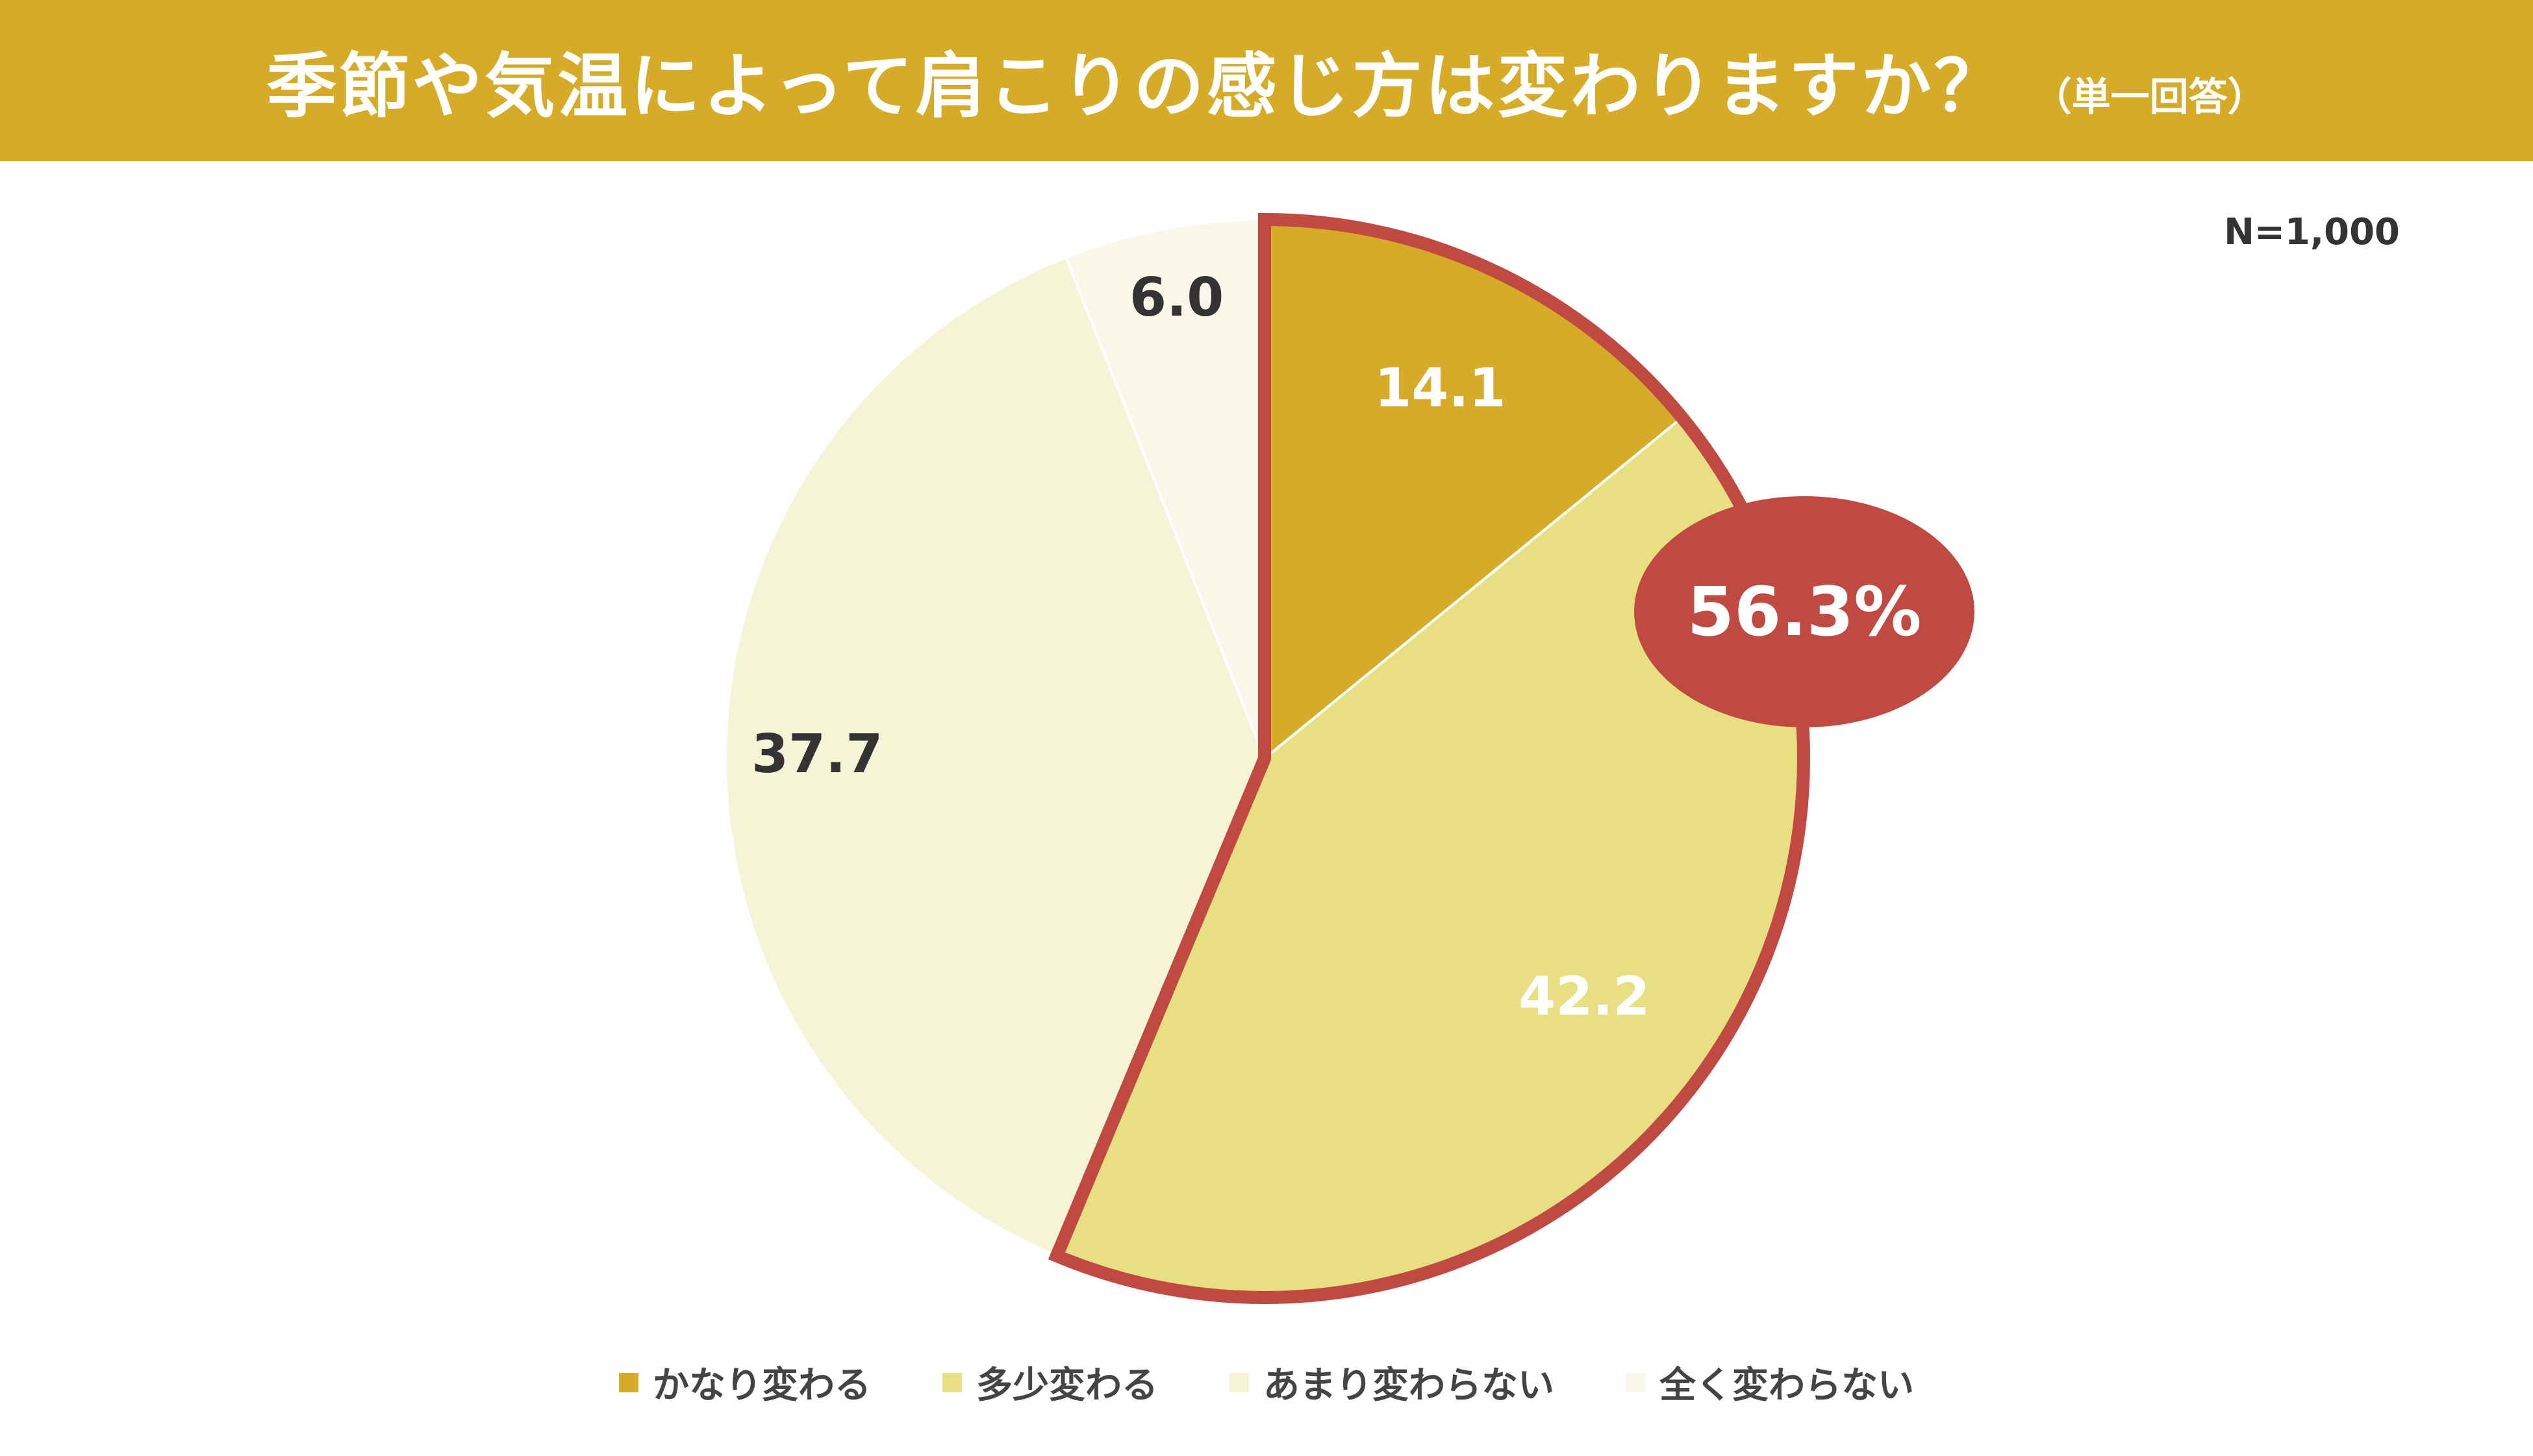 The height and width of the screenshot is (1456, 2533). What do you see at coordinates (1409, 1385) in the screenshot?
I see `legend-label-3: あまり変わらない` at bounding box center [1409, 1385].